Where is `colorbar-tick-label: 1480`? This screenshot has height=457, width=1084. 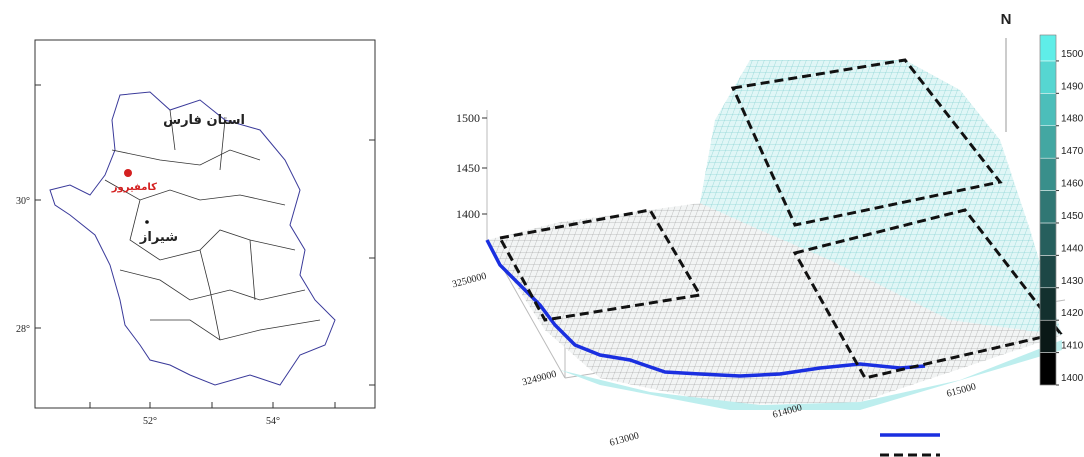 colorbar-tick-label: 1480 is located at coordinates (1072, 119).